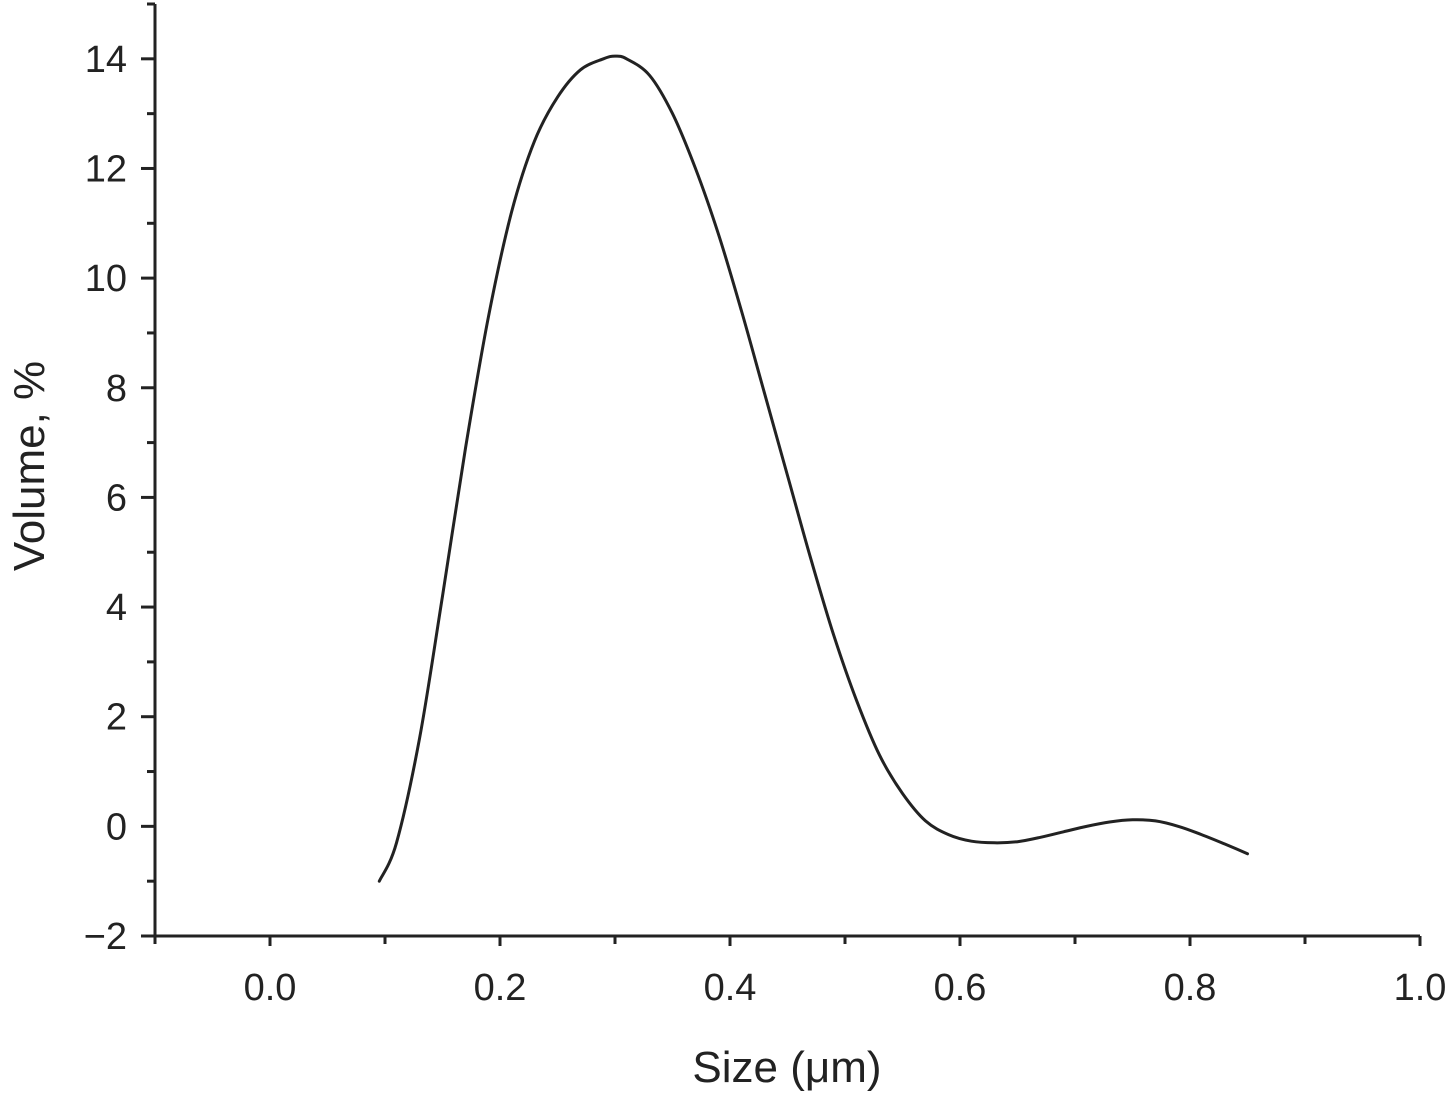 This screenshot has height=1095, width=1449. What do you see at coordinates (116, 389) in the screenshot?
I see `y-tick-label: 8` at bounding box center [116, 389].